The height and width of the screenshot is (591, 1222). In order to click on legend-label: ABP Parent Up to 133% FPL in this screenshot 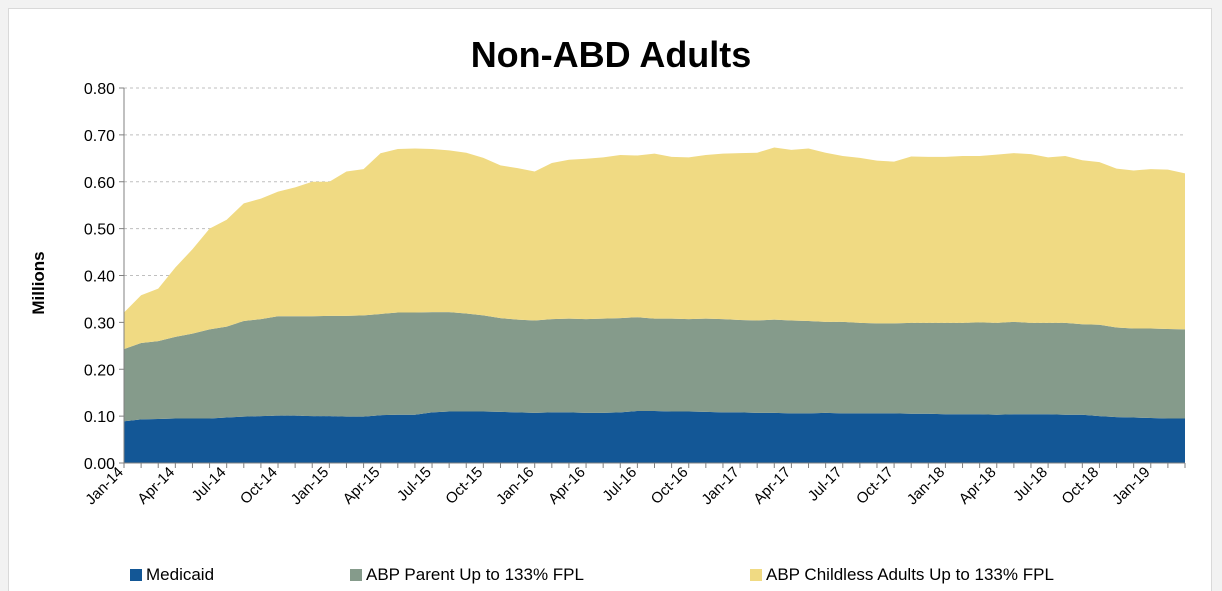, I will do `click(475, 574)`.